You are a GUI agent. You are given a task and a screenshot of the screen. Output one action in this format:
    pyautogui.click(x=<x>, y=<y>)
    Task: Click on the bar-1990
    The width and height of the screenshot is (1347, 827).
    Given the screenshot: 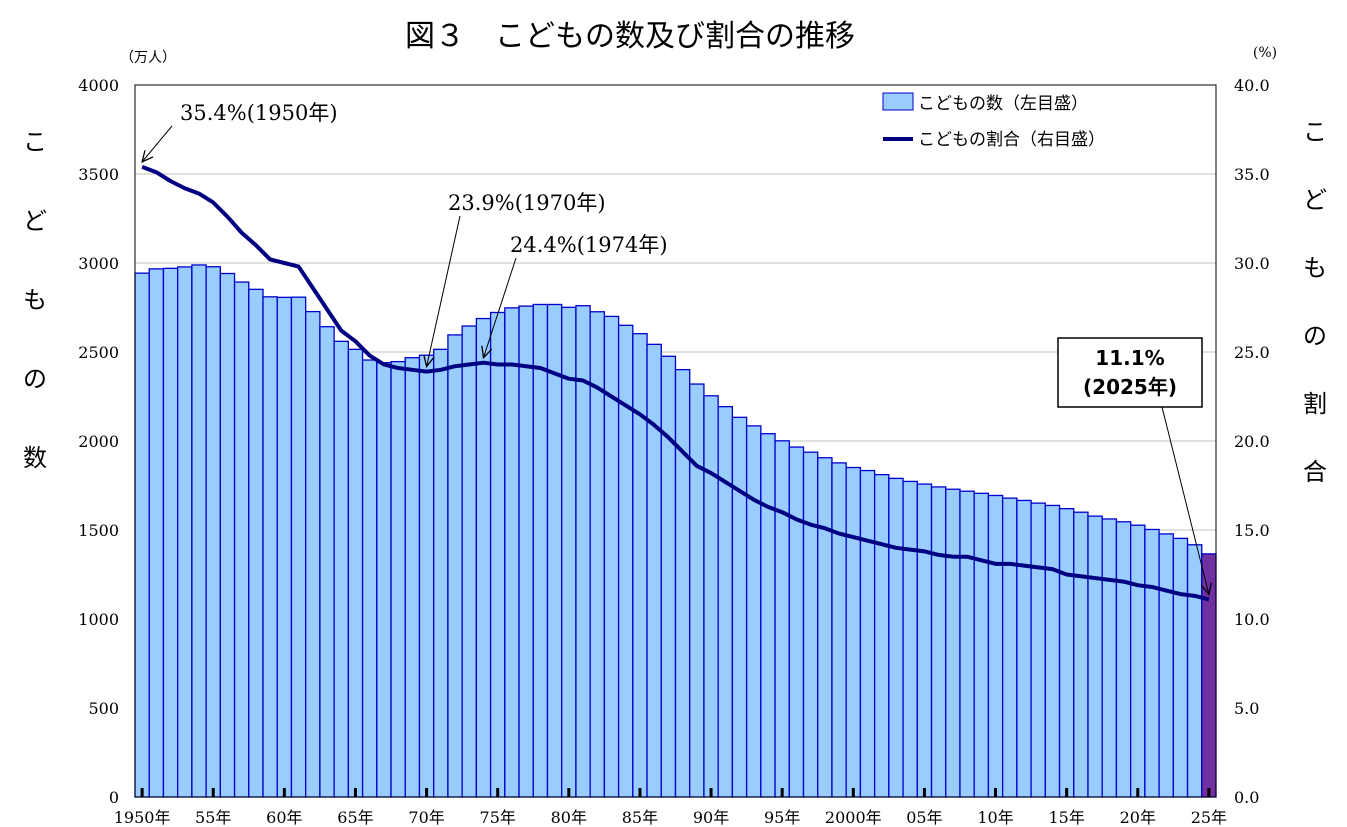 What is the action you would take?
    pyautogui.click(x=711, y=596)
    